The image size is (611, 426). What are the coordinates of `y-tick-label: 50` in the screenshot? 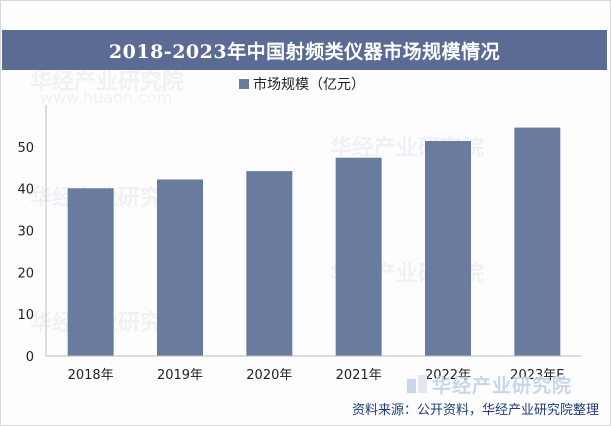 It's located at (25, 148).